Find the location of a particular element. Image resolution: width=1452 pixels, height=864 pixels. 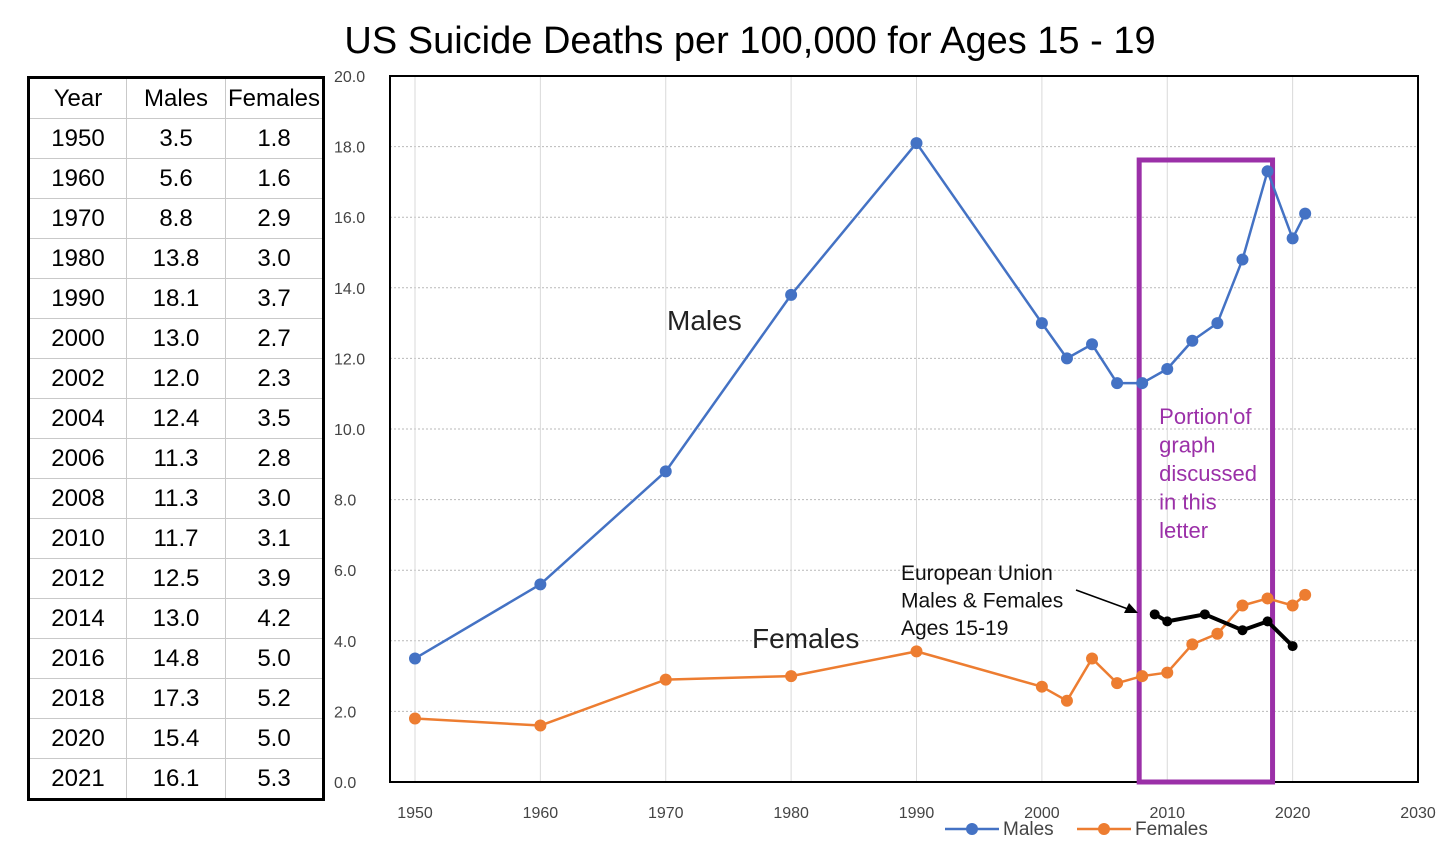

table-row: 2021 16.1 5.3 is located at coordinates (176, 779).